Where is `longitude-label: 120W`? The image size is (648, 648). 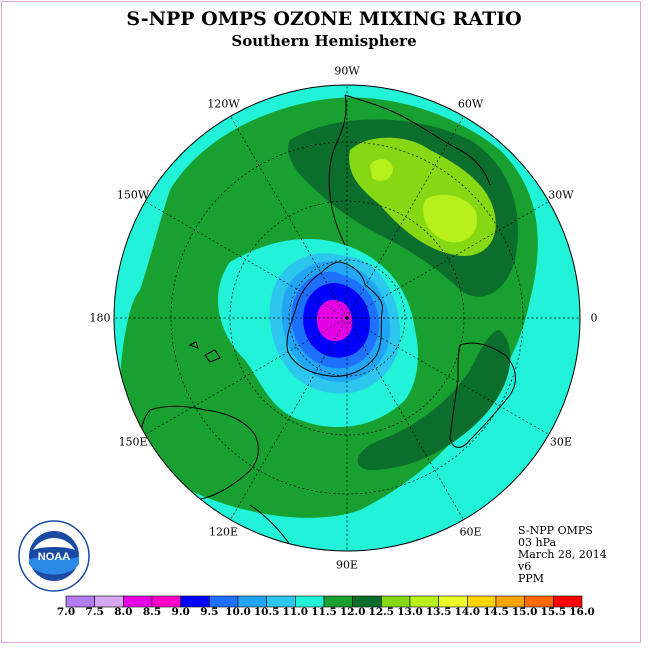
longitude-label: 120W is located at coordinates (223, 104).